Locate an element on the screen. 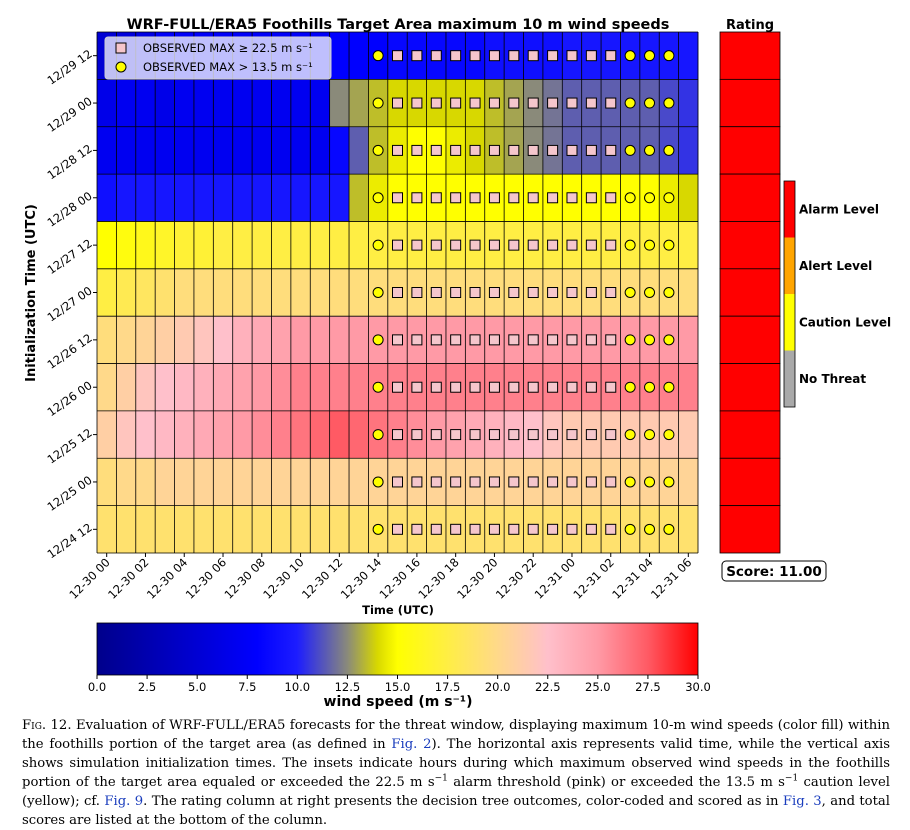 This screenshot has width=910, height=830. caption-link-fig2: Fig. 2 is located at coordinates (411, 744).